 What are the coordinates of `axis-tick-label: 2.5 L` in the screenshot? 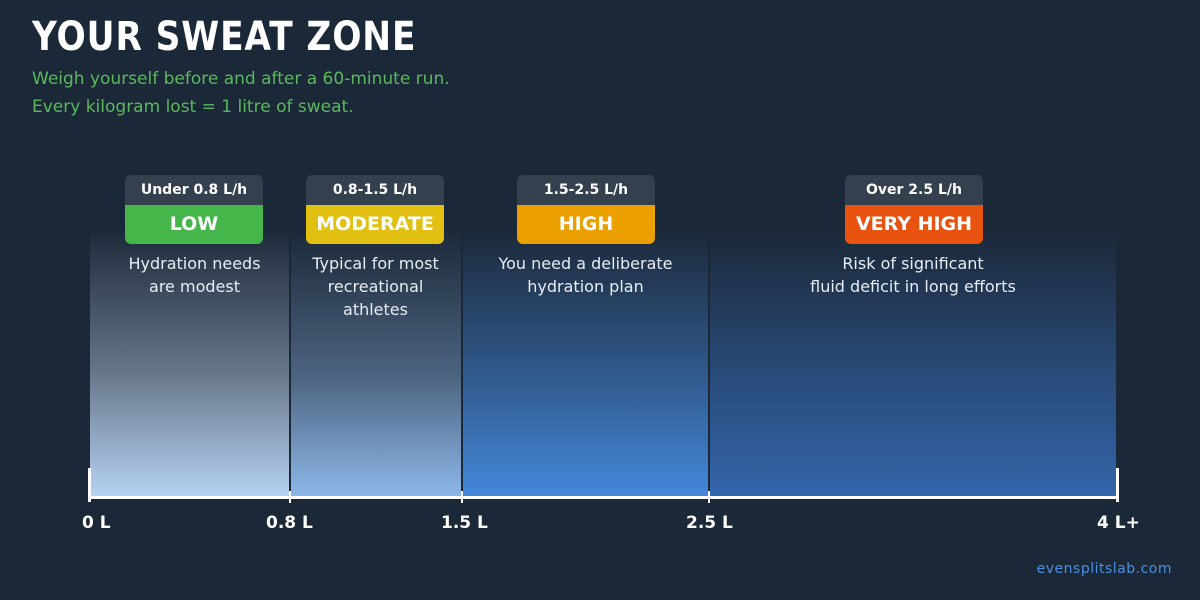 It's located at (709, 523).